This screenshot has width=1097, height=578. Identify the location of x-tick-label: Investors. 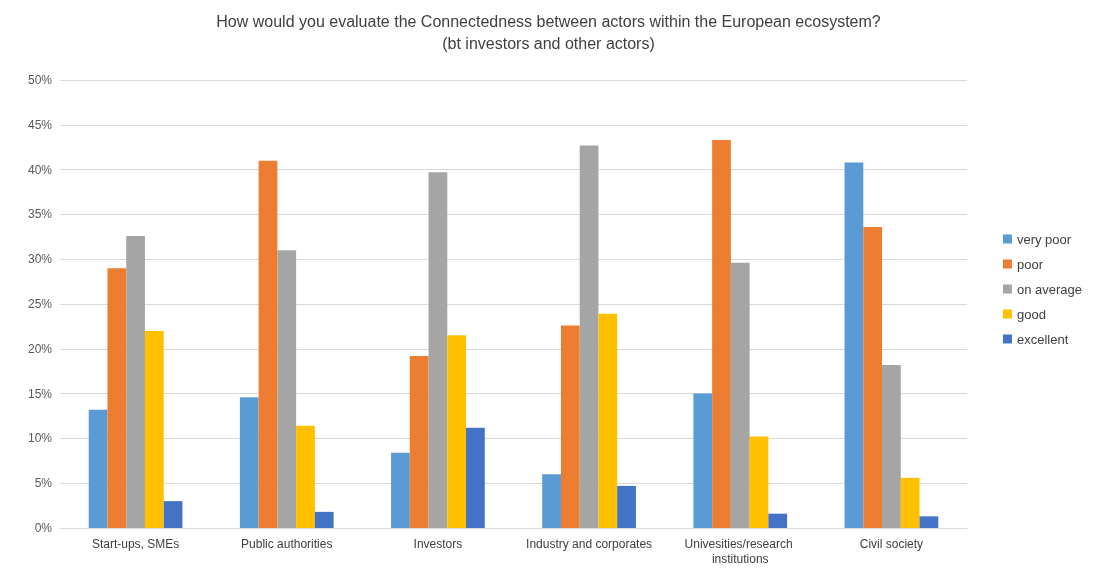
(438, 543).